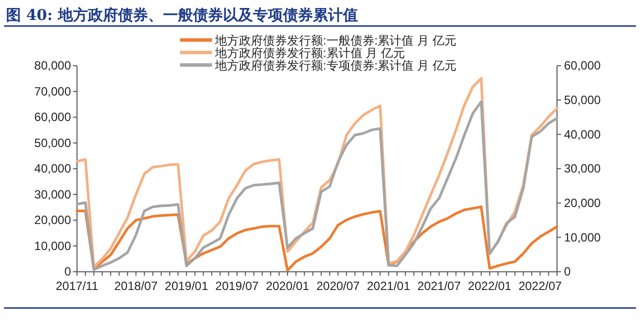 This screenshot has width=640, height=332. I want to click on y-tick-label: 70,000, so click(53, 91).